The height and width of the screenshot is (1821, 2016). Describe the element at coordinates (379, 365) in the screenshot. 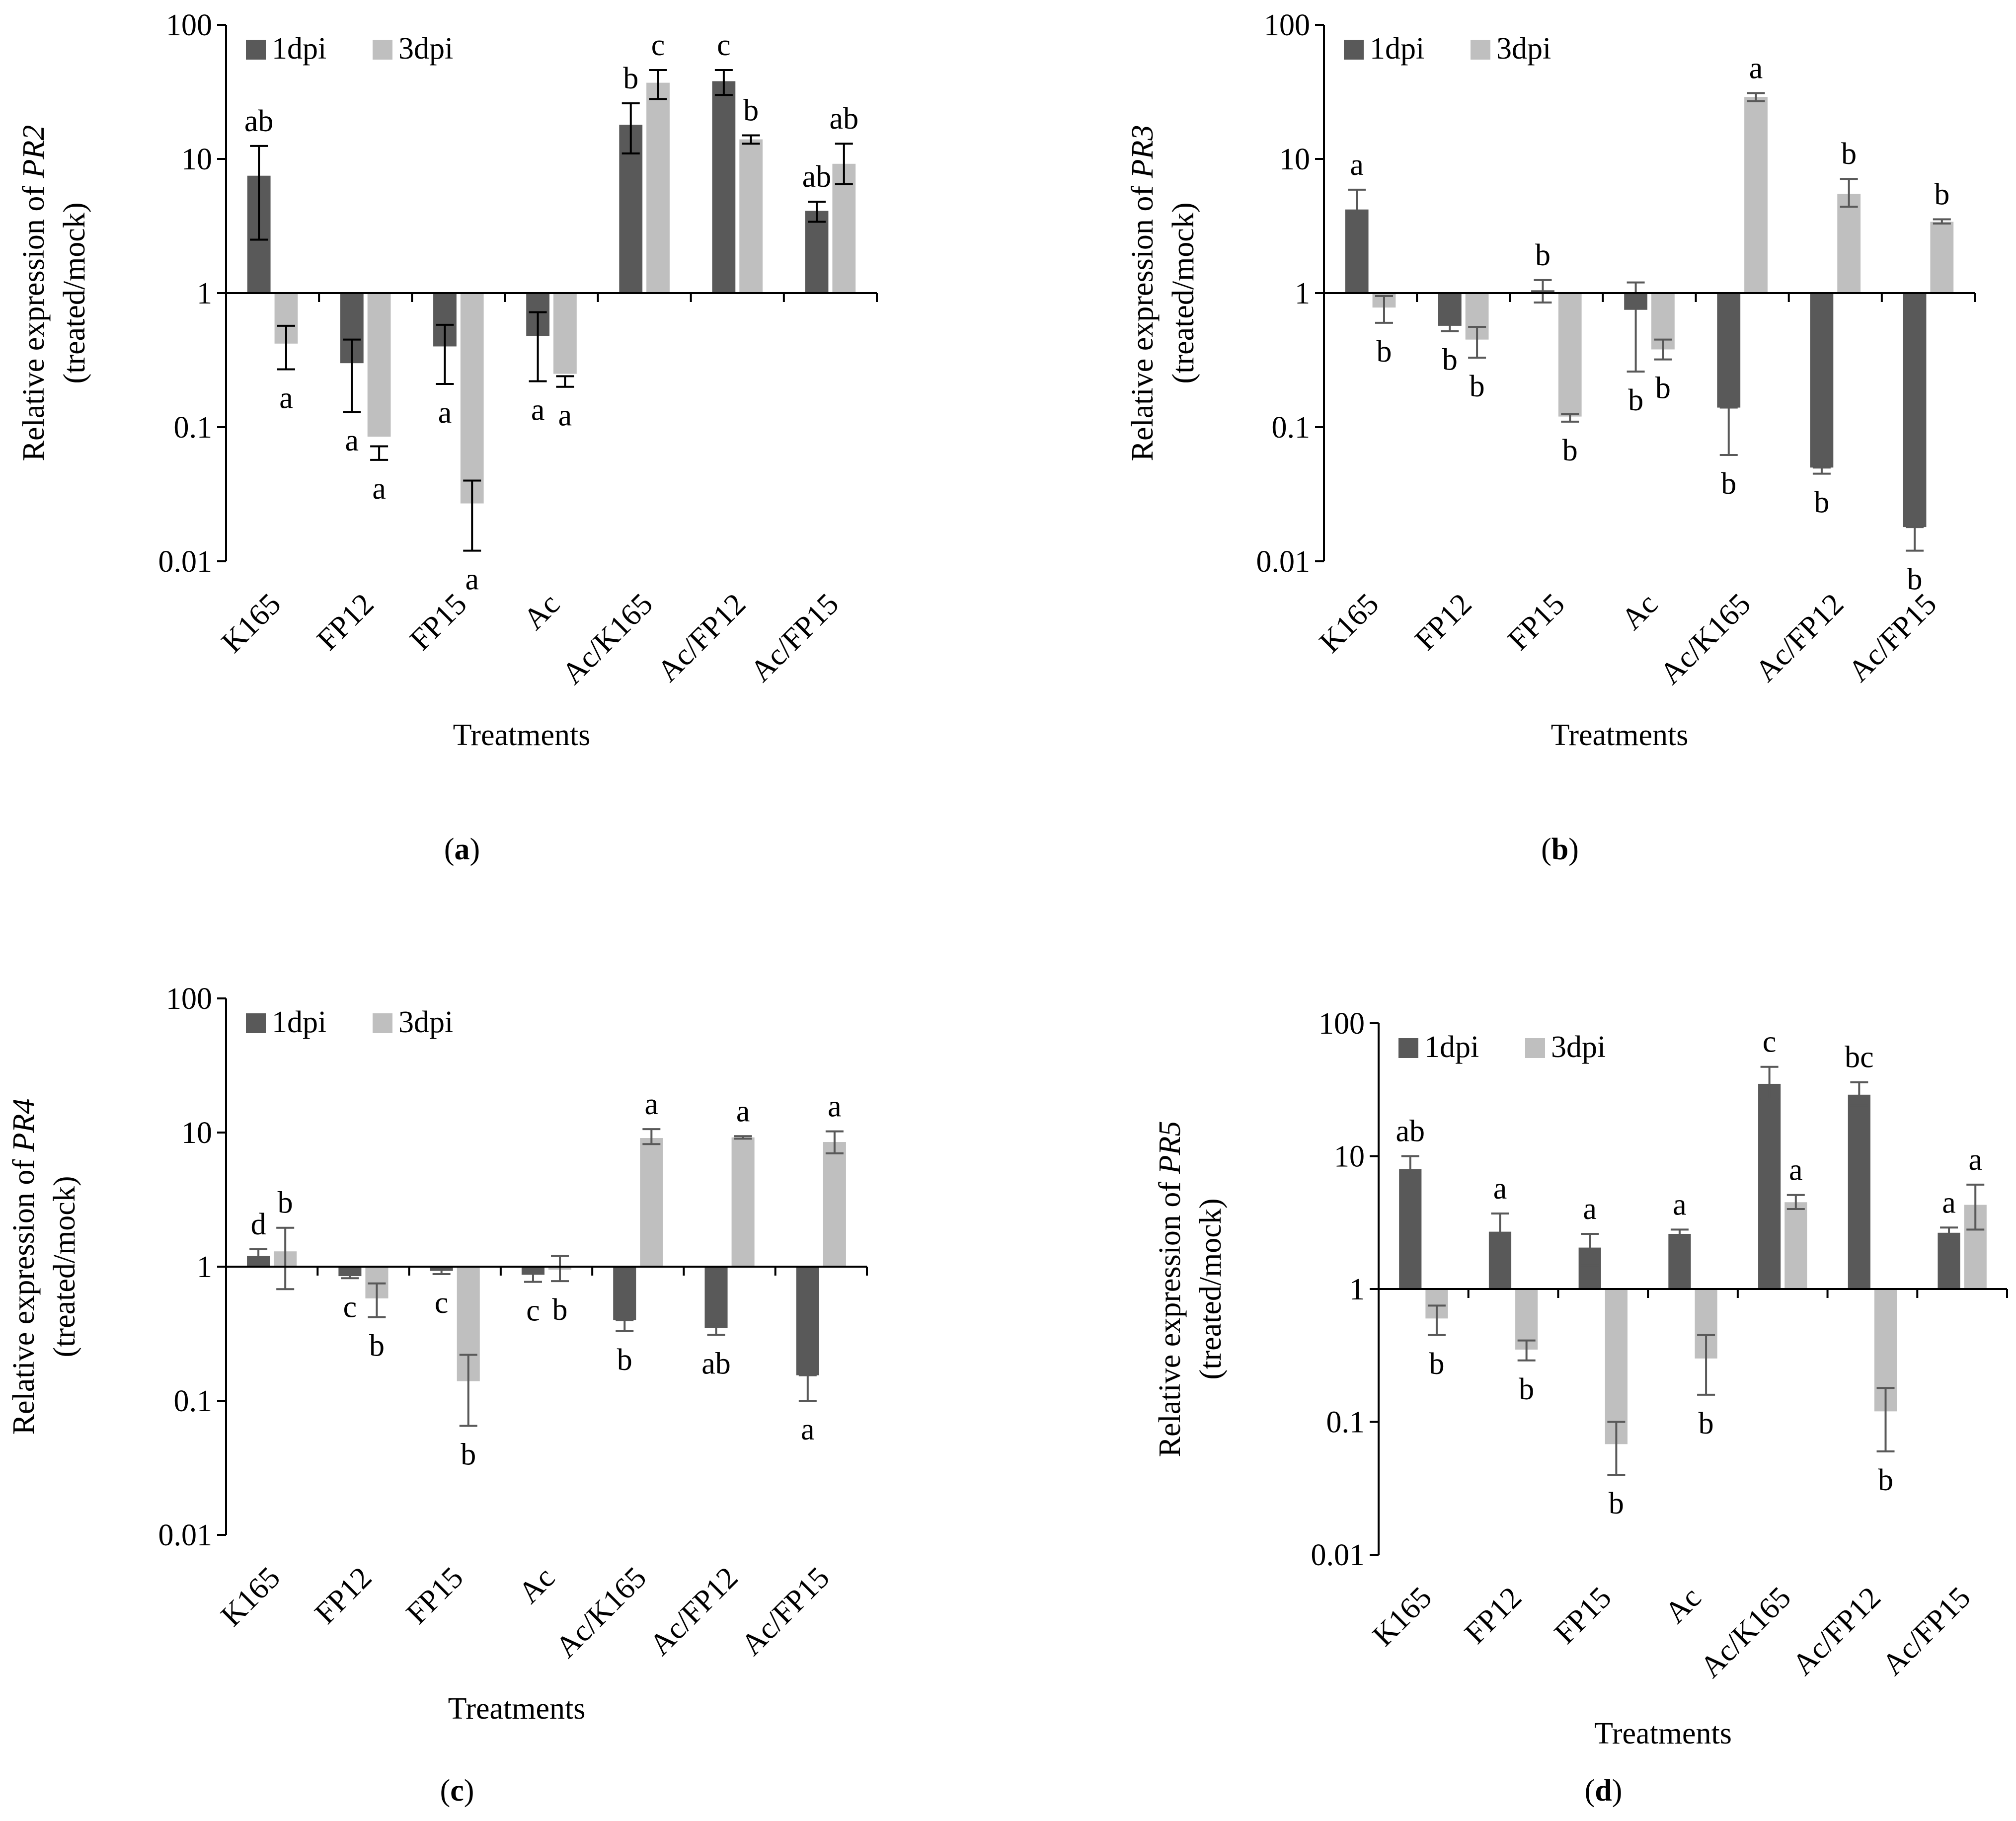

I see `bar-3dpi-FP12` at that location.